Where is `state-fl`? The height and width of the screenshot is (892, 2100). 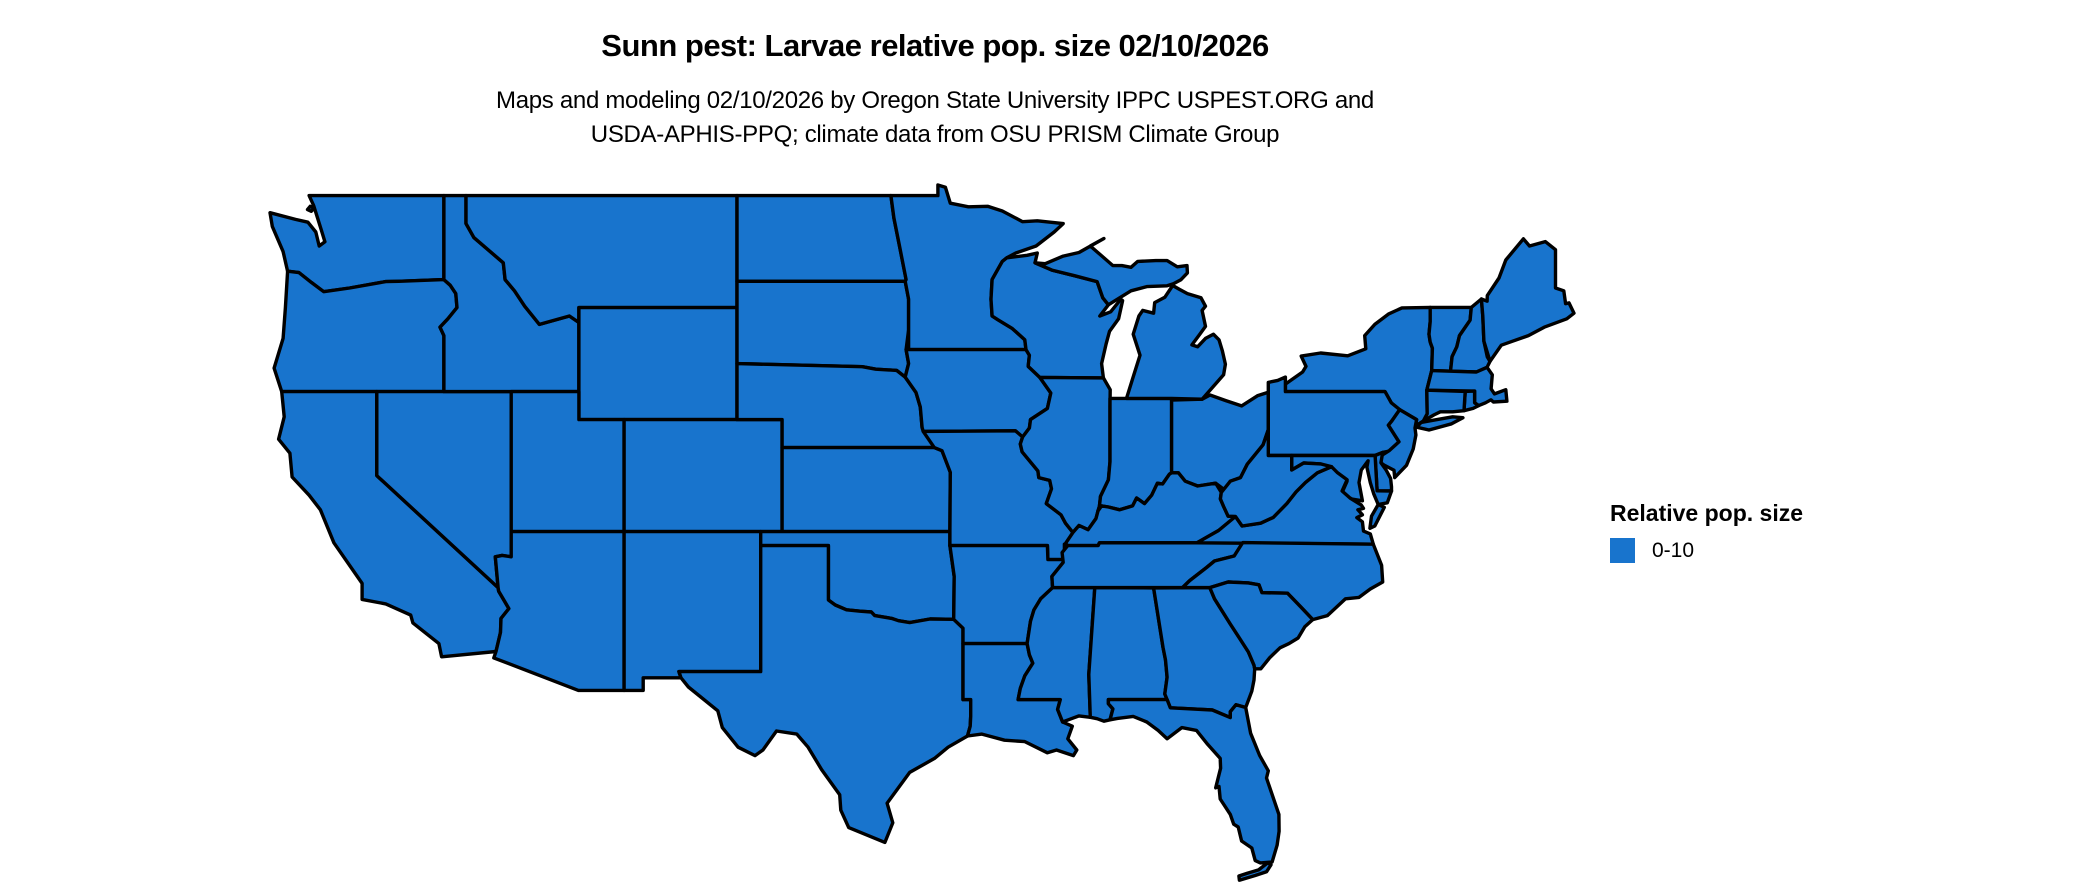
state-fl is located at coordinates (1193, 789).